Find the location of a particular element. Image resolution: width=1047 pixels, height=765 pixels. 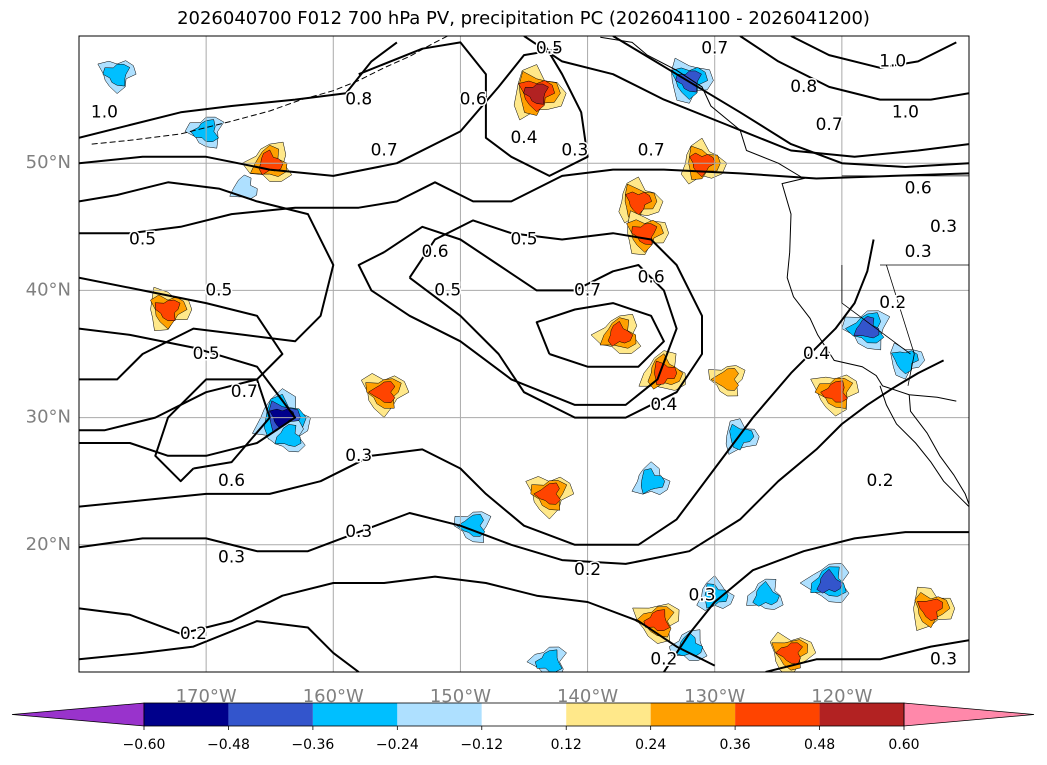

lat-tick-label: 20°N is located at coordinates (48, 544).